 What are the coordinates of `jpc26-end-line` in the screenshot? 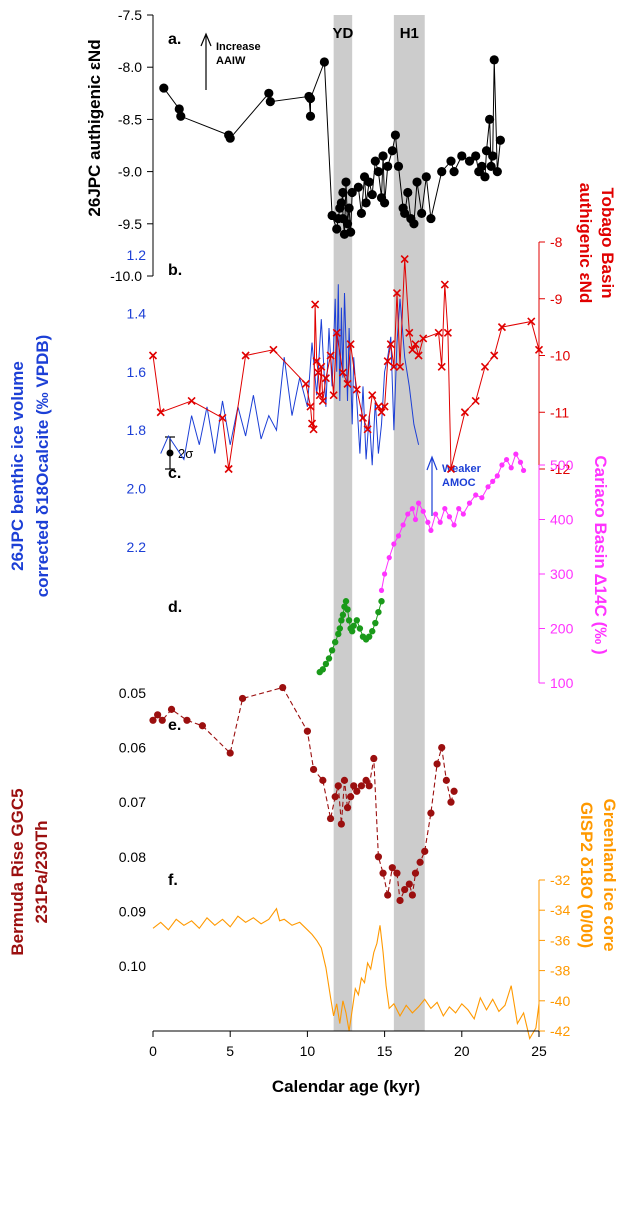 It's located at (332, 147).